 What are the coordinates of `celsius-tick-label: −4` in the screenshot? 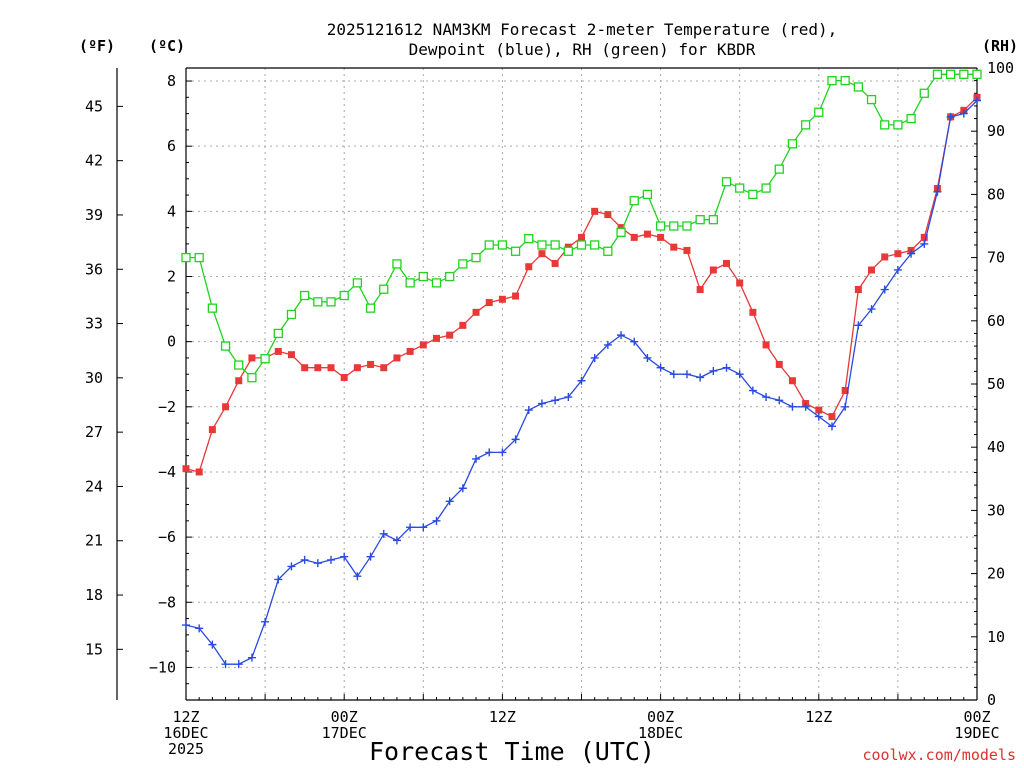 It's located at (167, 472).